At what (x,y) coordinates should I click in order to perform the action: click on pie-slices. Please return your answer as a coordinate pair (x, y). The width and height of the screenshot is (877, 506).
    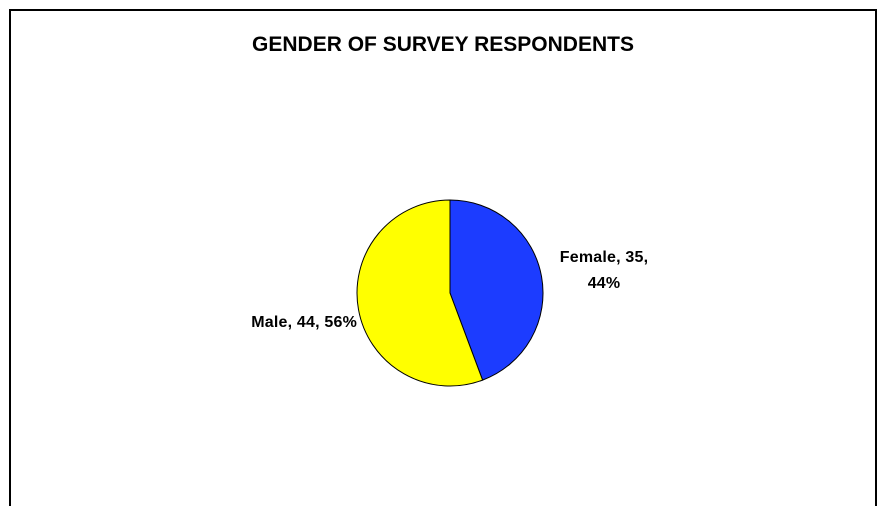
    Looking at the image, I should click on (450, 293).